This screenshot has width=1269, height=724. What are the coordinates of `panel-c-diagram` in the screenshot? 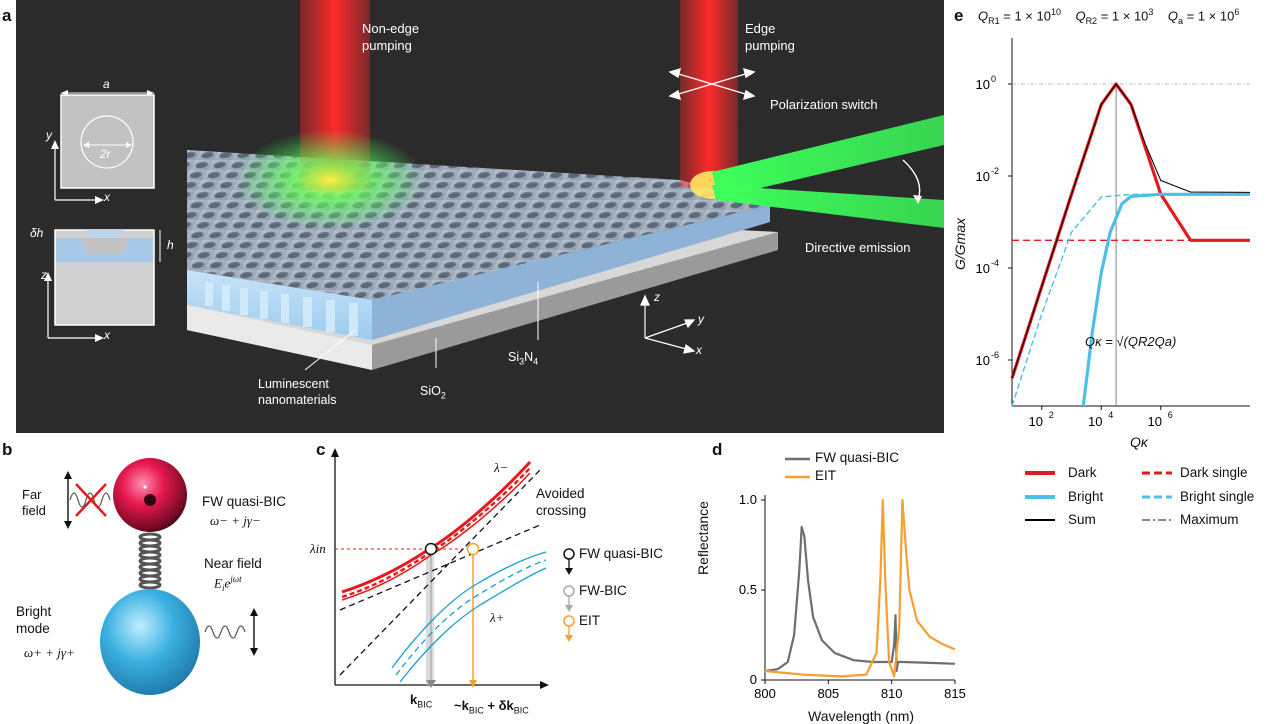 It's located at (453, 568).